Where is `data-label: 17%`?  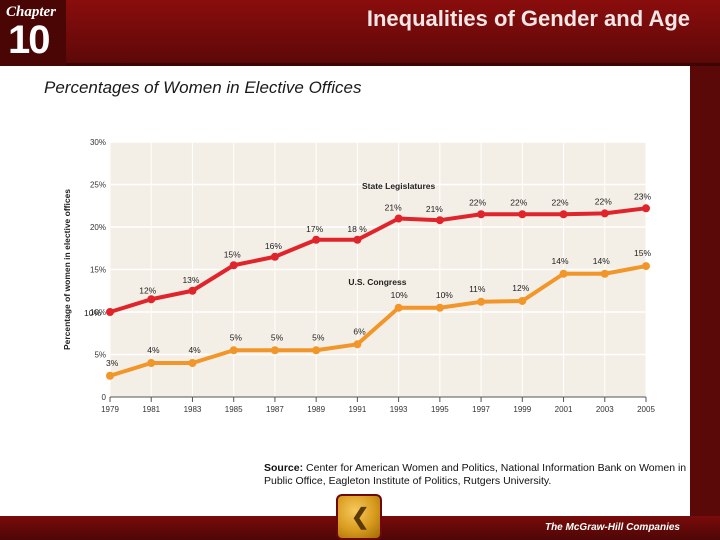
data-label: 17% is located at coordinates (314, 229).